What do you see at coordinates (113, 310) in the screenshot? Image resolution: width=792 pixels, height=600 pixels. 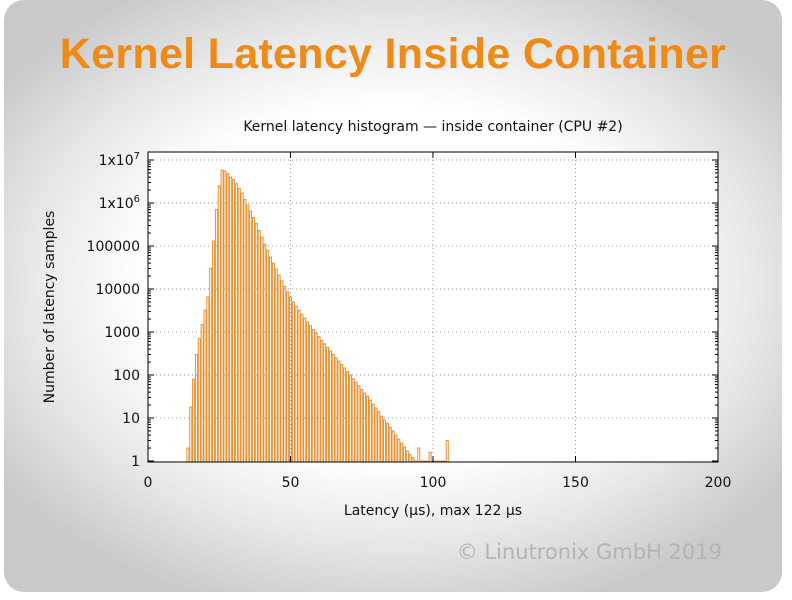 I see `y-tick-labels: 1 10 100 1000 10000 100000 1x10⁶ 1x10⁷` at bounding box center [113, 310].